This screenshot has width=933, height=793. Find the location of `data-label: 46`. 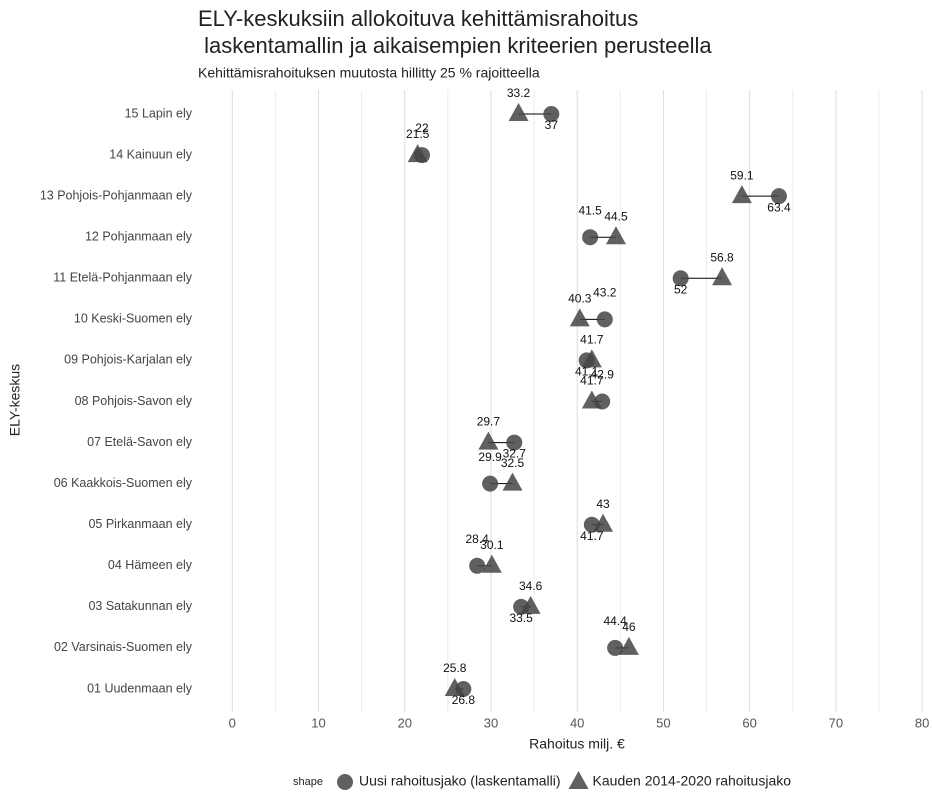

data-label: 46 is located at coordinates (629, 627).